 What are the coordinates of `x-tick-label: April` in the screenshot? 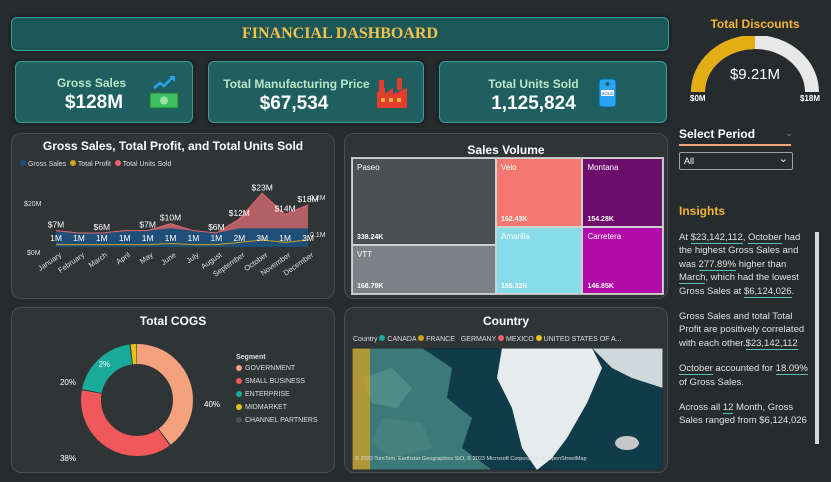 It's located at (123, 258).